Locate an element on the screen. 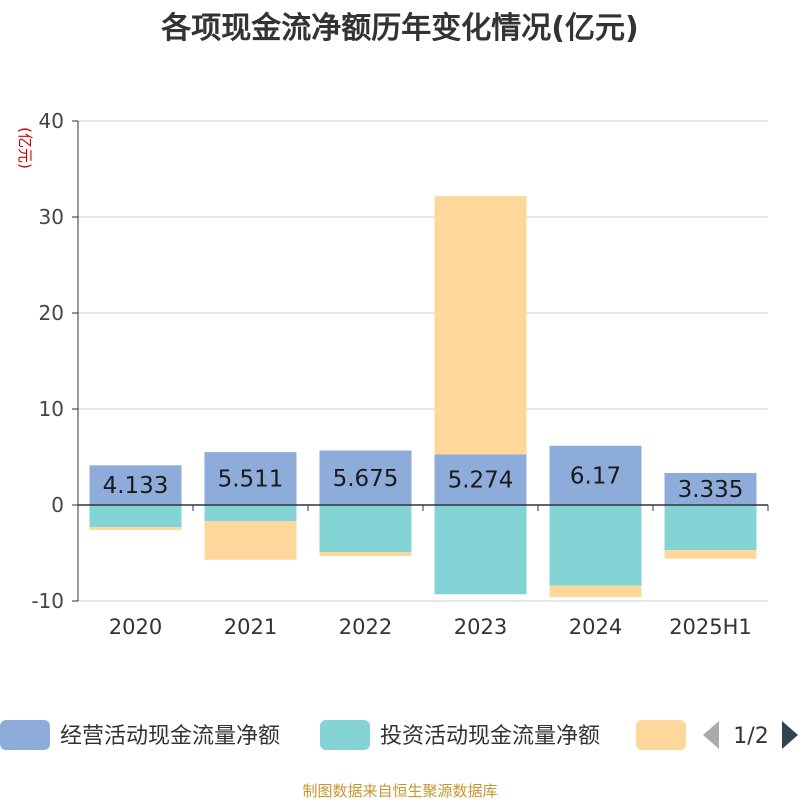 The width and height of the screenshot is (800, 800). data-label: 6.17 is located at coordinates (595, 476).